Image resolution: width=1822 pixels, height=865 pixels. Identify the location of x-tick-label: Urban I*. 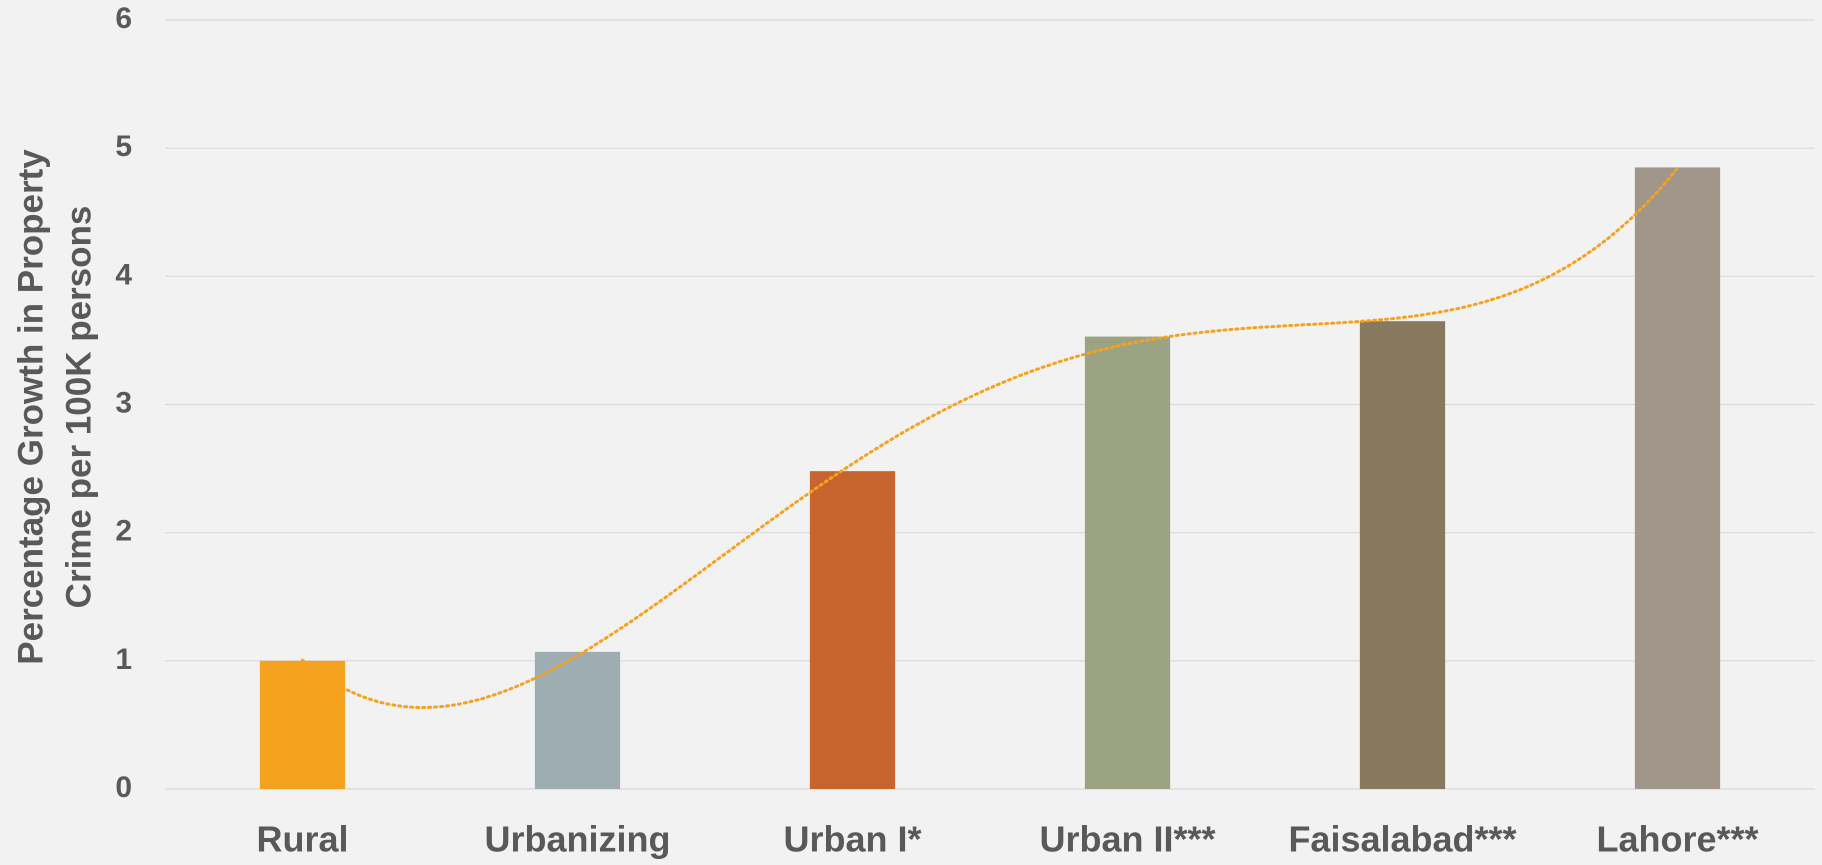
(852, 839).